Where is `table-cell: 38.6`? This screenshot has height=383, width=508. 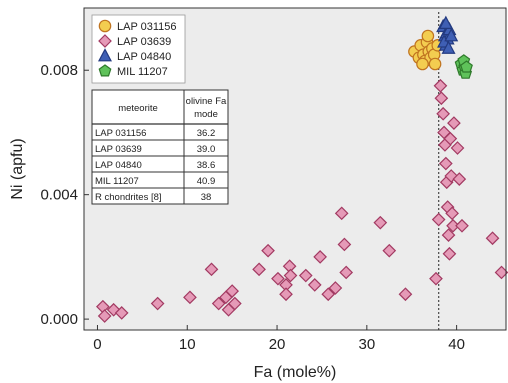 table-cell: 38.6 is located at coordinates (206, 165).